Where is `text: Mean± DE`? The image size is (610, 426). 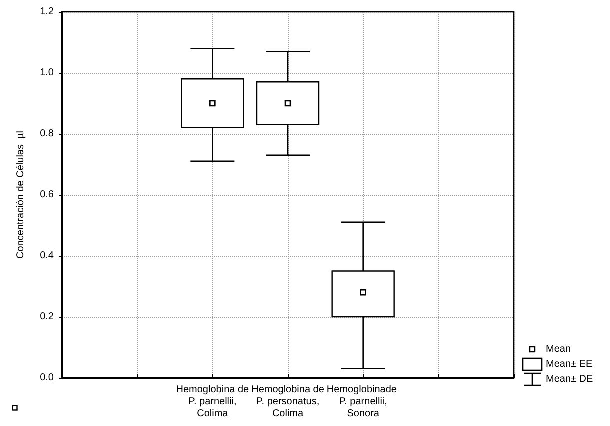 text: Mean± DE is located at coordinates (570, 379).